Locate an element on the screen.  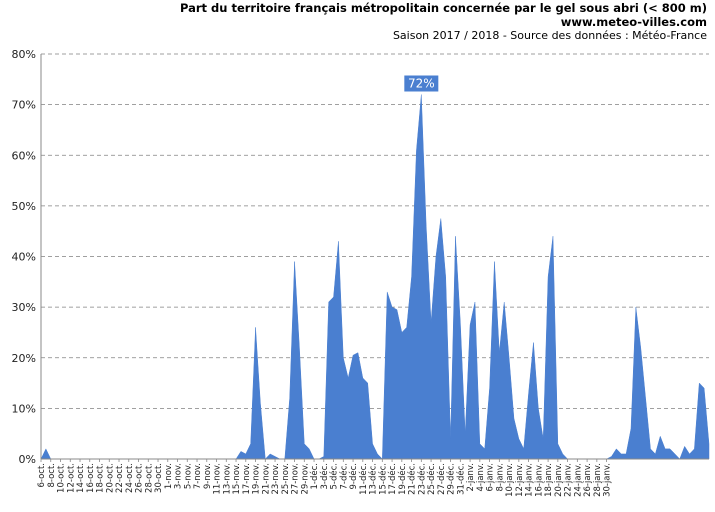
x-tick-label: 7-nov. is located at coordinates (198, 476).